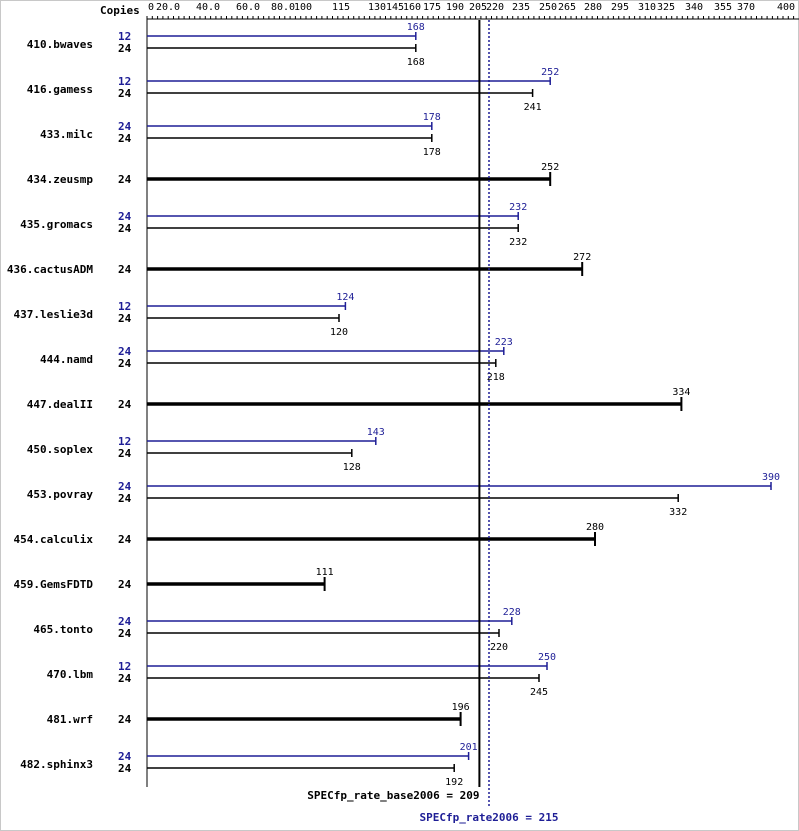 This screenshot has width=799, height=831. What do you see at coordinates (66, 134) in the screenshot?
I see `benchmark-name: 433.milc` at bounding box center [66, 134].